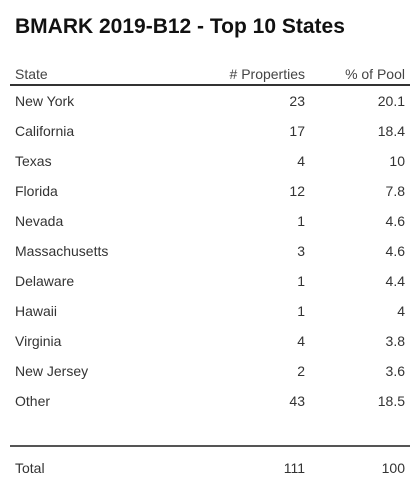 The image size is (420, 487). I want to click on state-cell: Other, so click(33, 401).